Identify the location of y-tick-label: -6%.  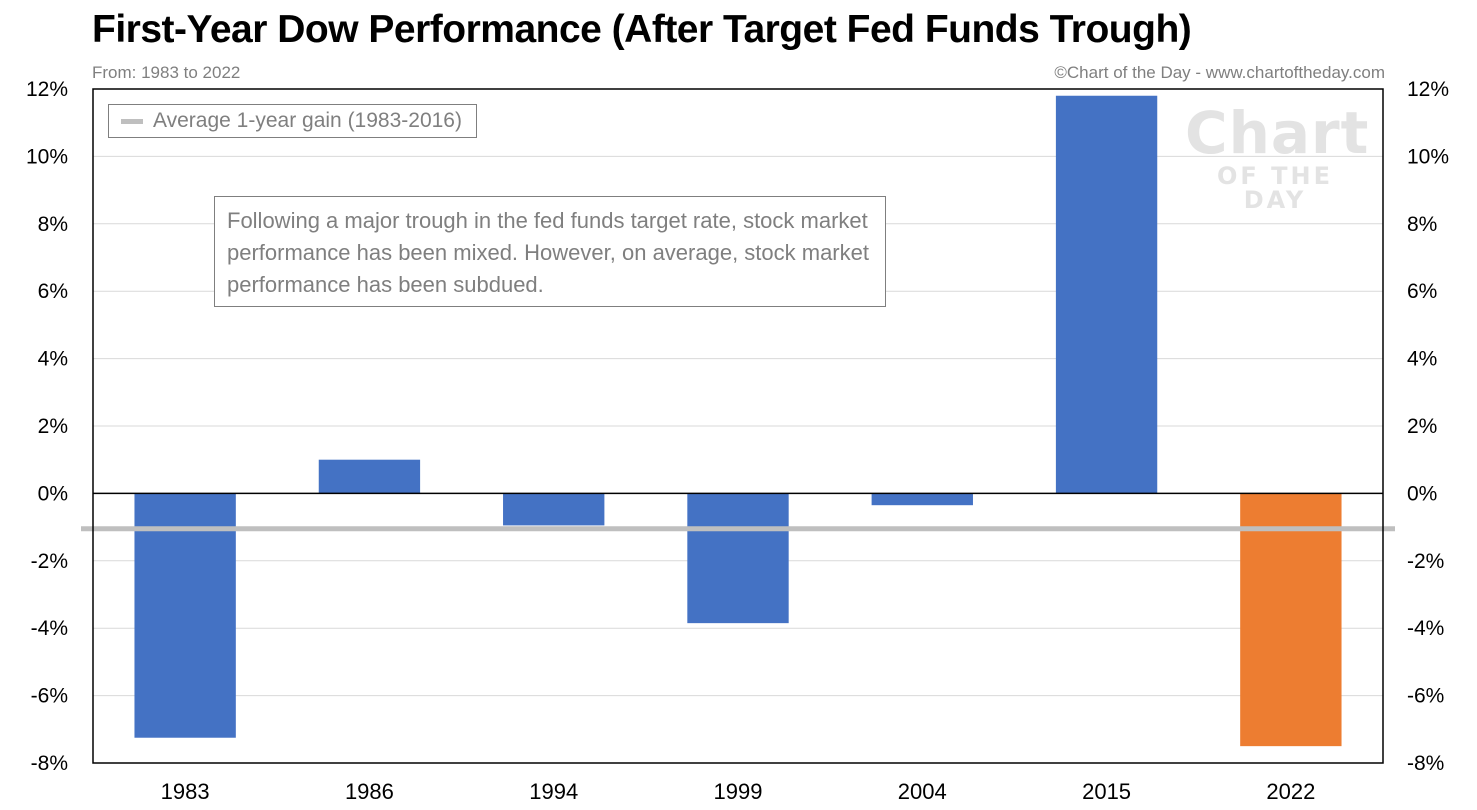
(49, 696).